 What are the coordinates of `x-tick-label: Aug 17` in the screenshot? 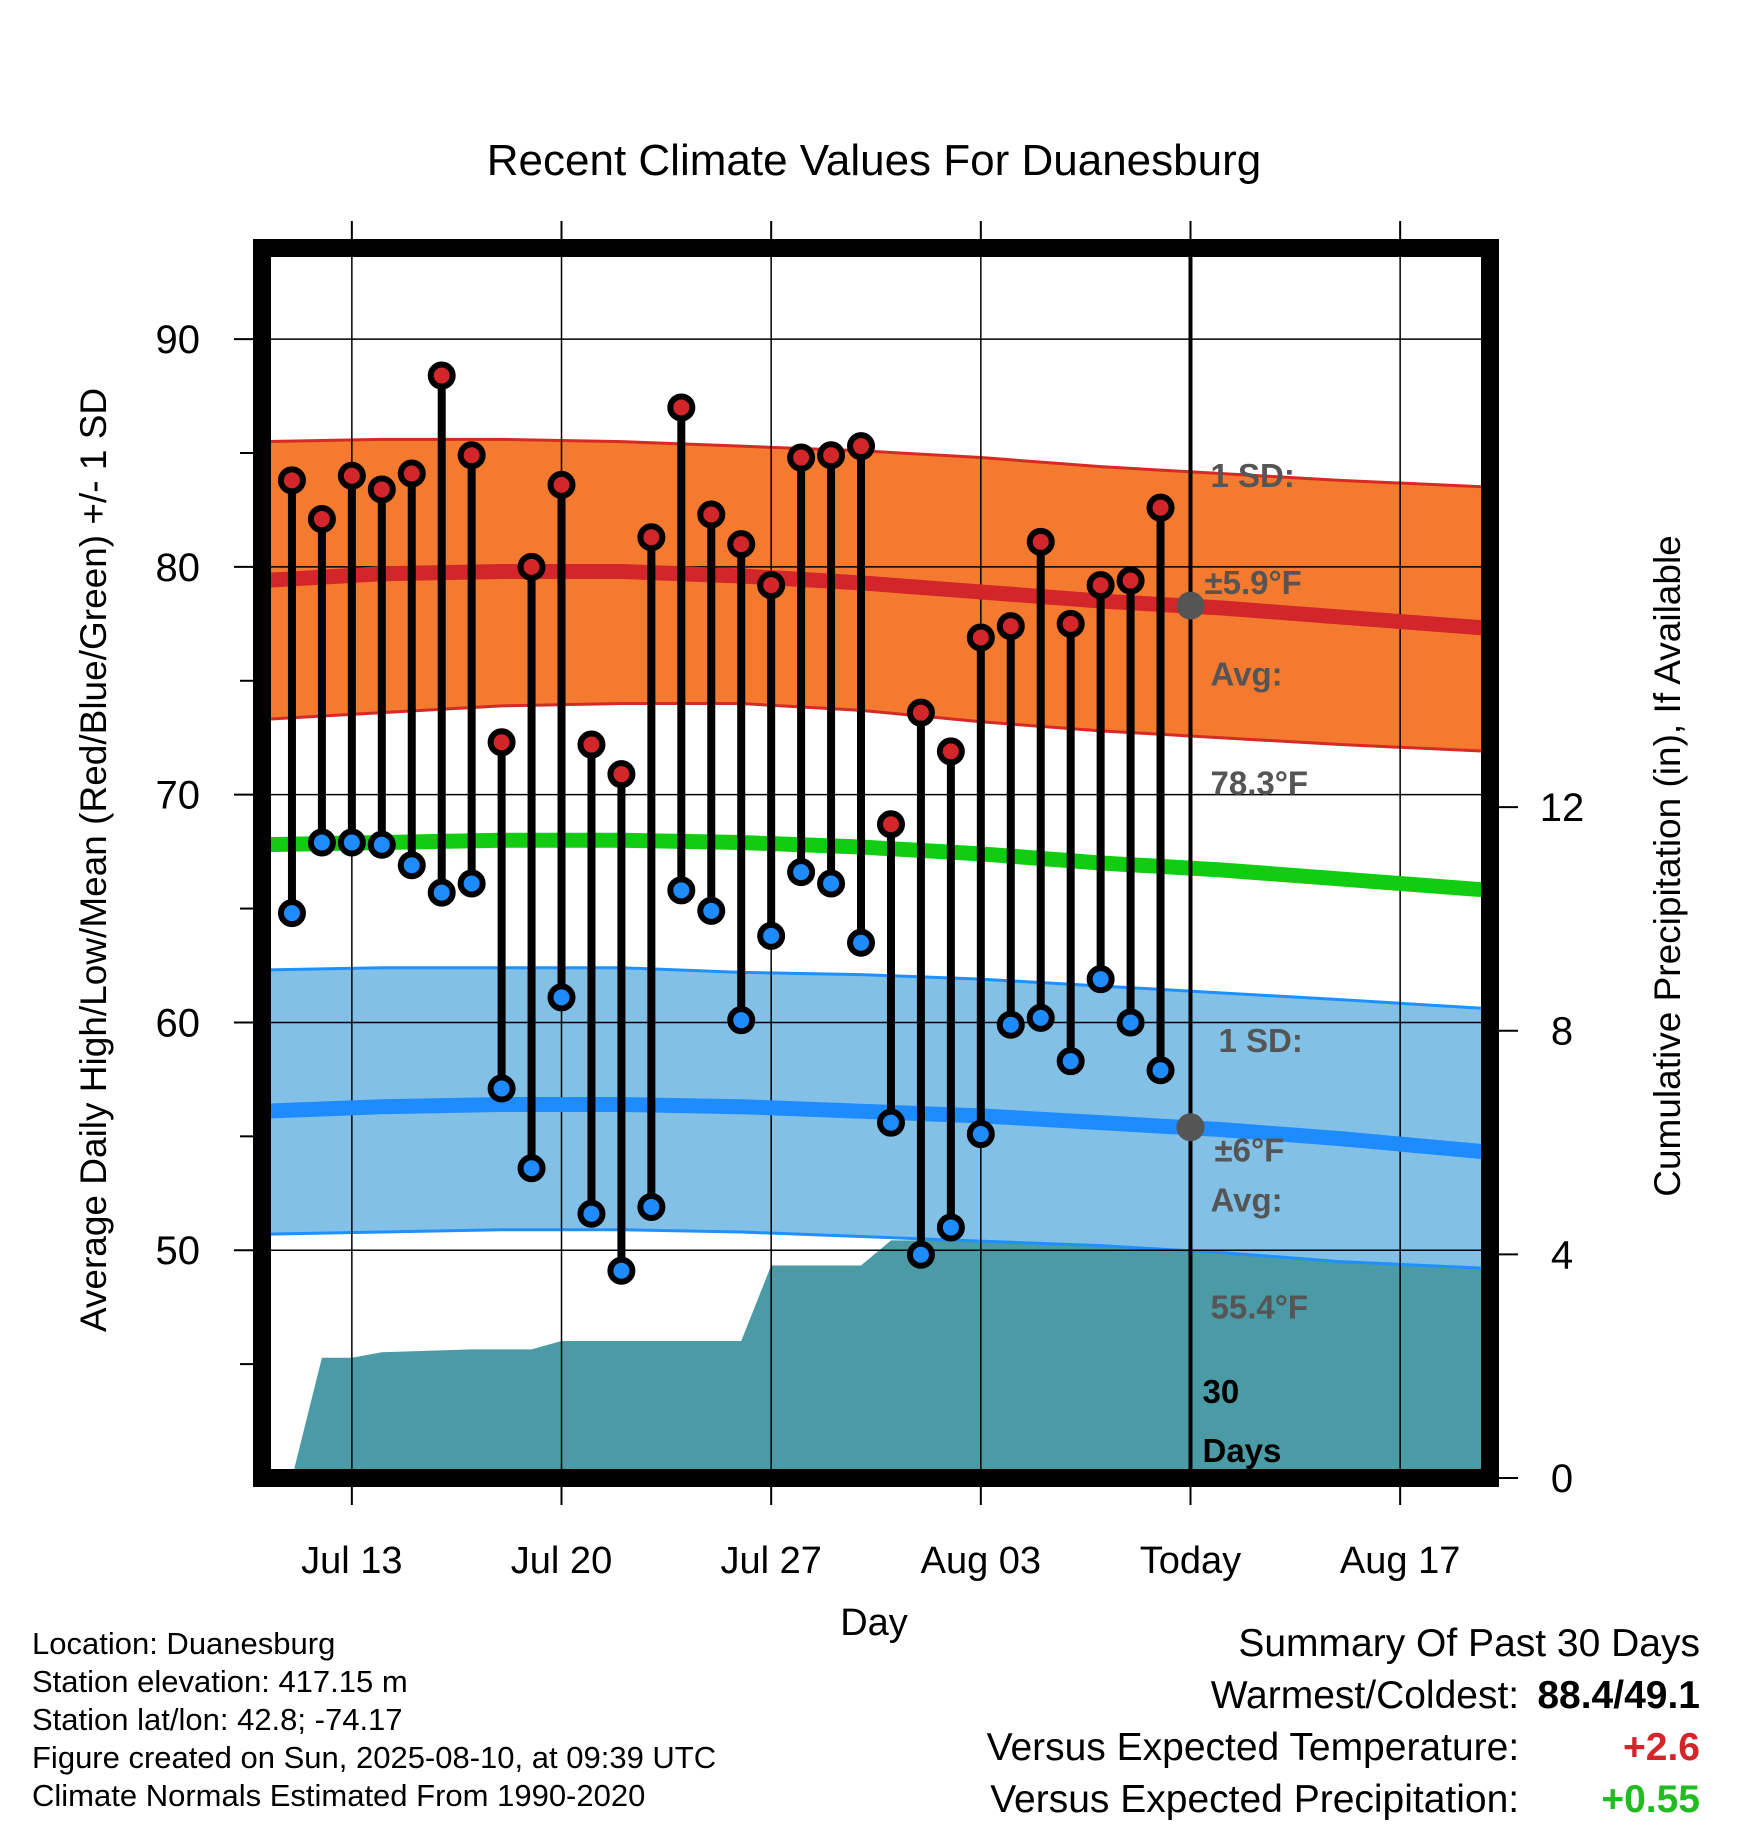 It's located at (1400, 1561).